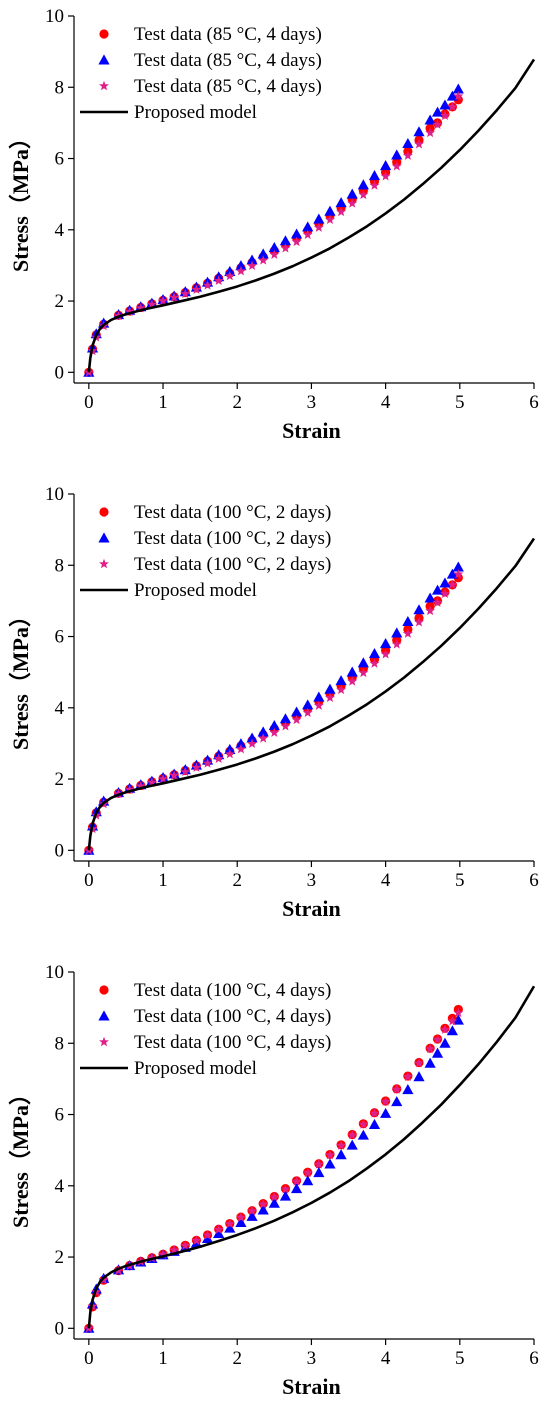  Describe the element at coordinates (460, 880) in the screenshot. I see `x-tick-label: 5` at that location.